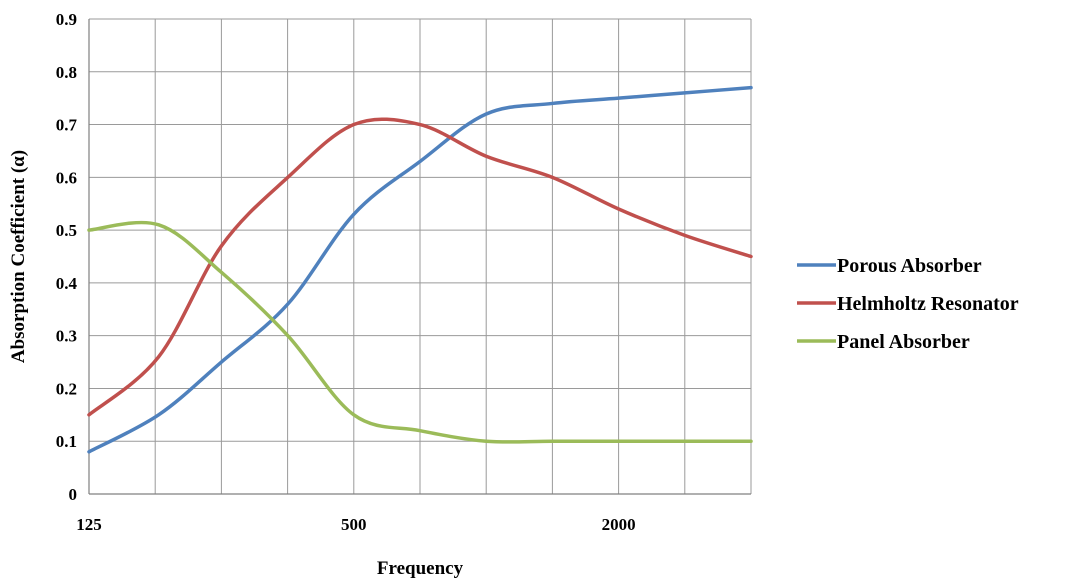 Image resolution: width=1067 pixels, height=581 pixels. Describe the element at coordinates (354, 524) in the screenshot. I see `x-tick-label: 500` at that location.